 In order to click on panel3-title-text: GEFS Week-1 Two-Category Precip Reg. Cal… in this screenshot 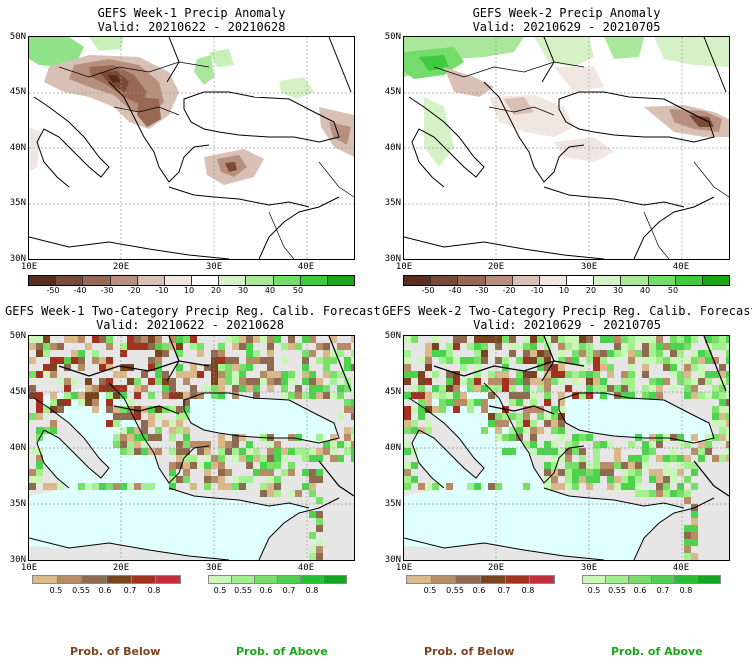, I will do `click(193, 311)`.